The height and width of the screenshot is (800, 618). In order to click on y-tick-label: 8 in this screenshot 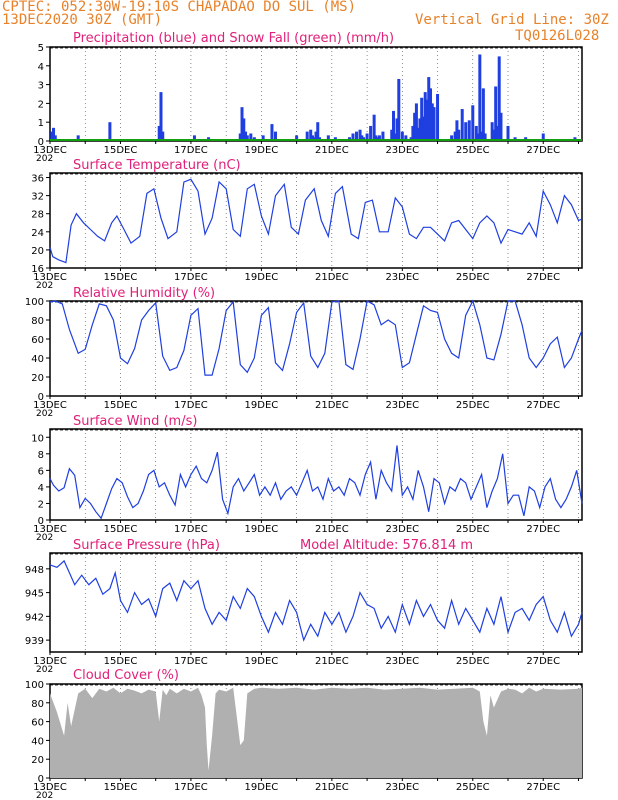, I will do `click(41, 455)`.